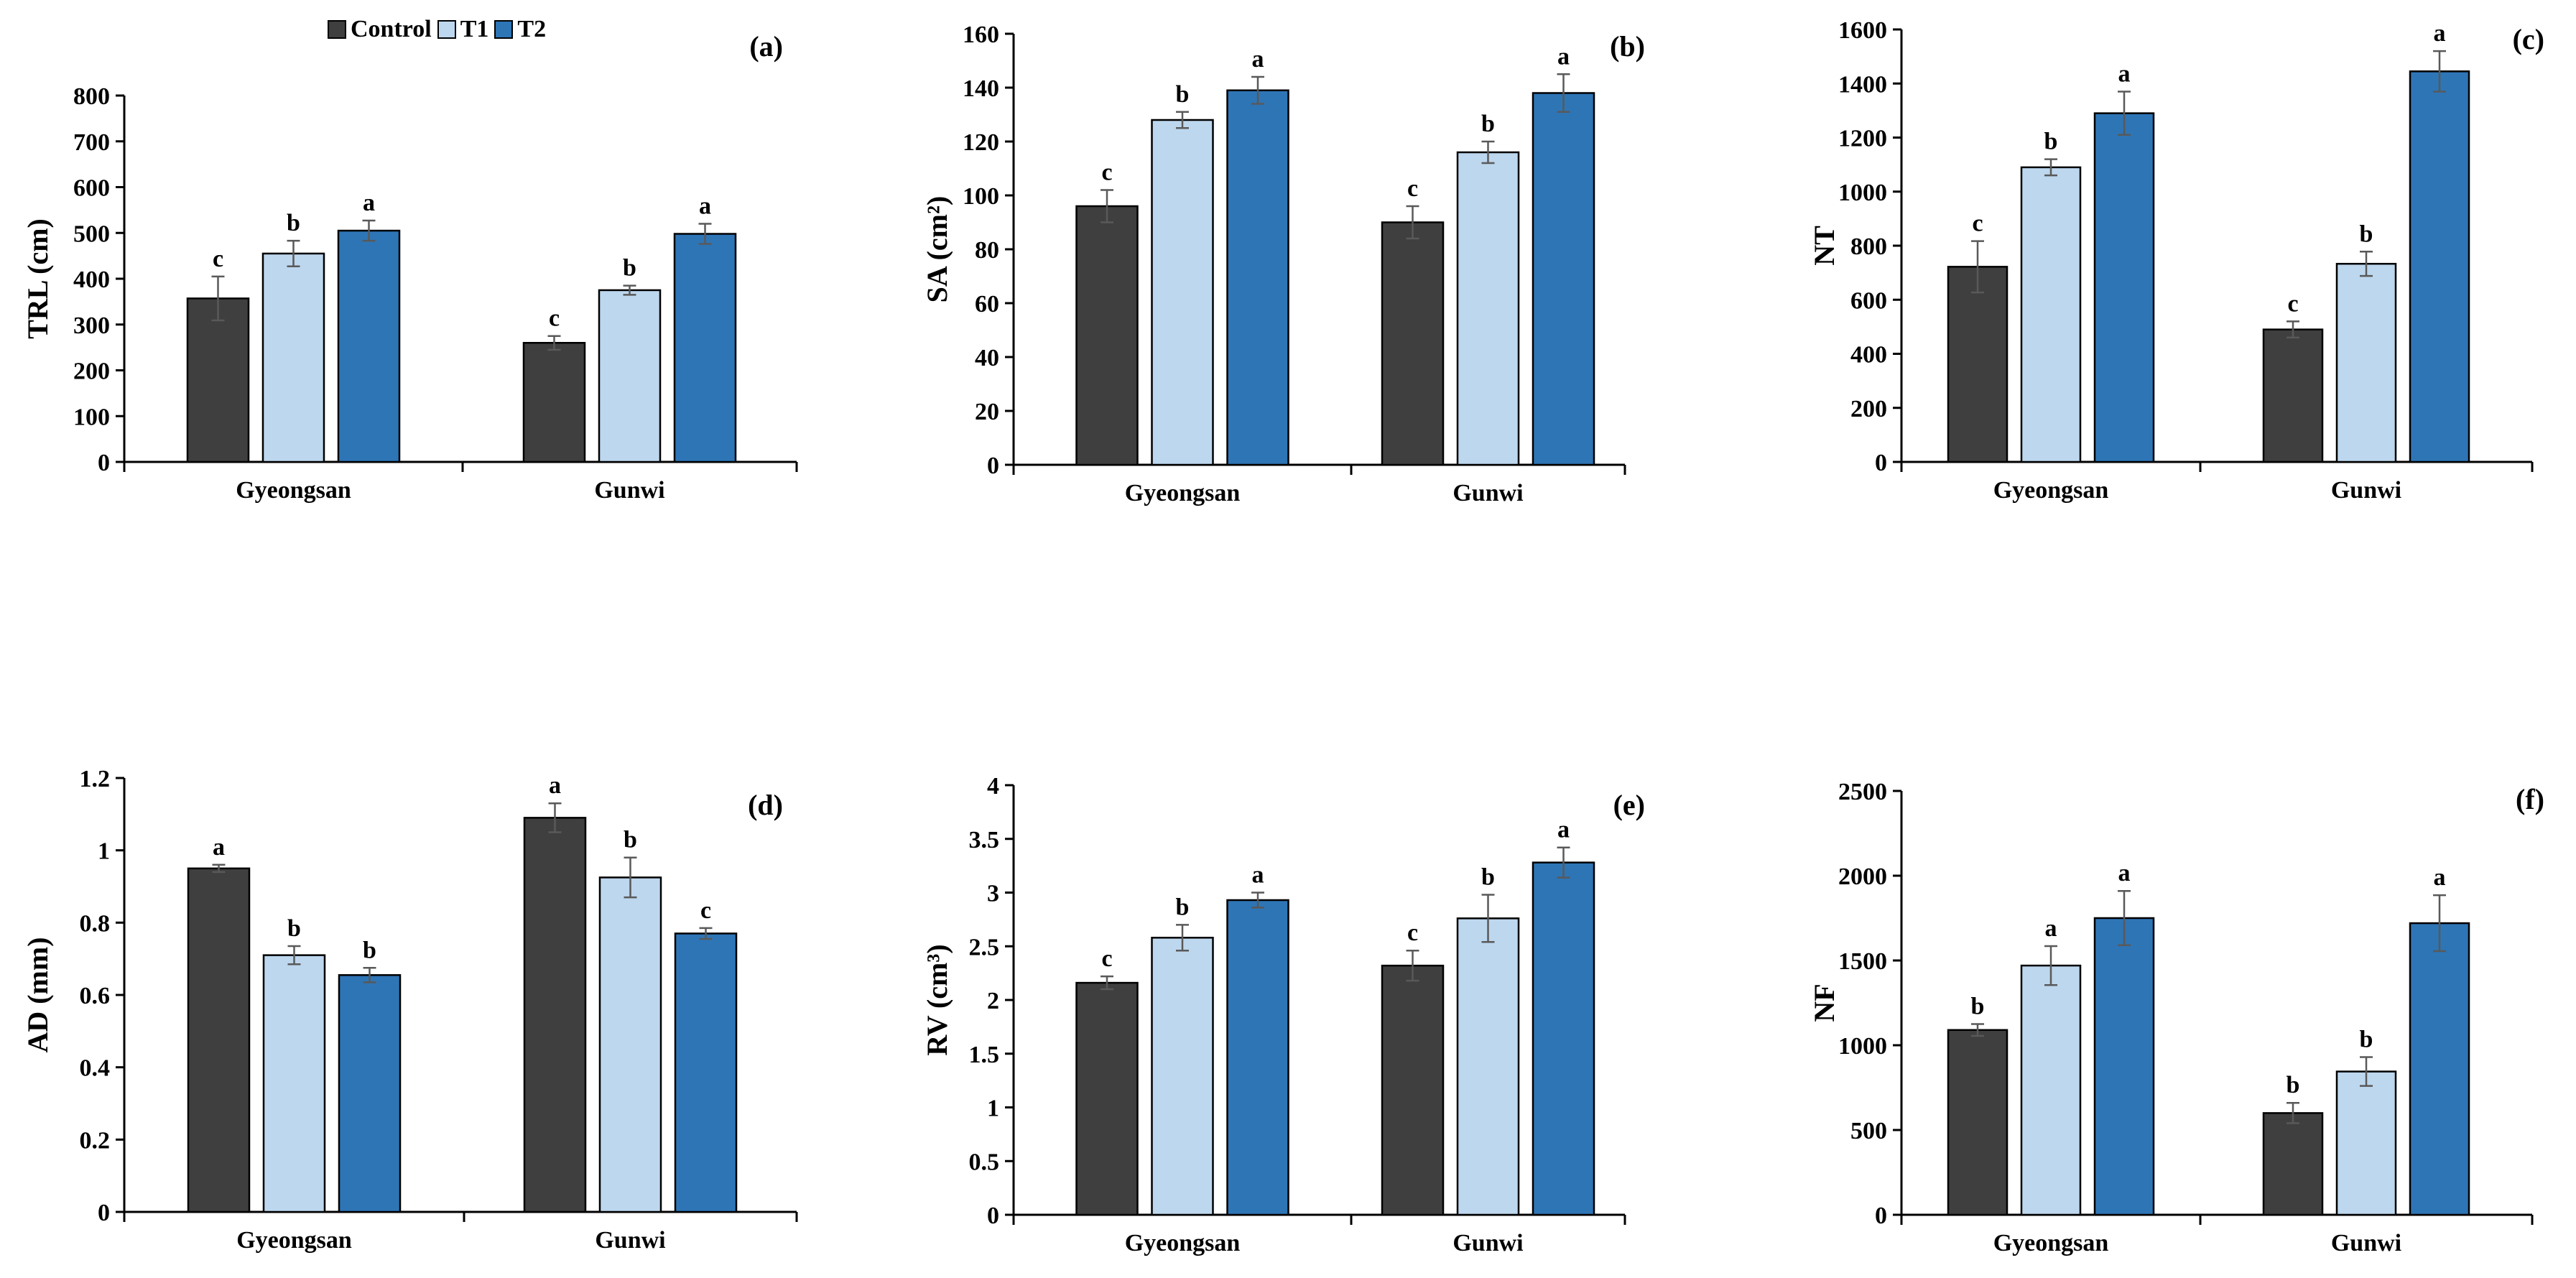  I want to click on y-tick-label: 4, so click(993, 787).